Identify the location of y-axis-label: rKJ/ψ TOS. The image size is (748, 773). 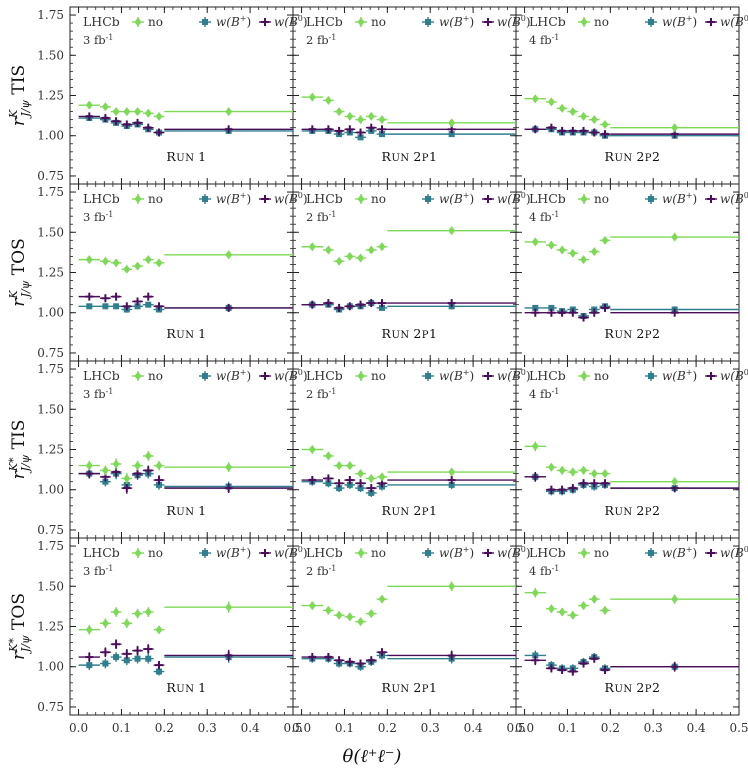
(19, 272).